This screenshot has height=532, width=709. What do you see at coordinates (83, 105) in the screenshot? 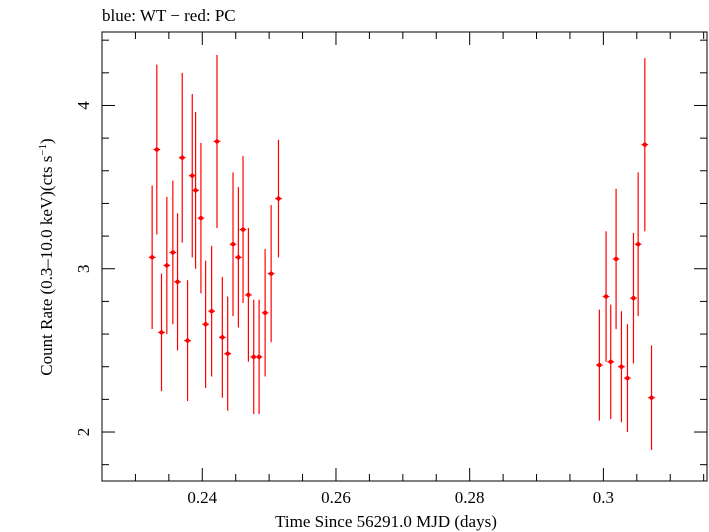
I see `y-tick-label: 4` at bounding box center [83, 105].